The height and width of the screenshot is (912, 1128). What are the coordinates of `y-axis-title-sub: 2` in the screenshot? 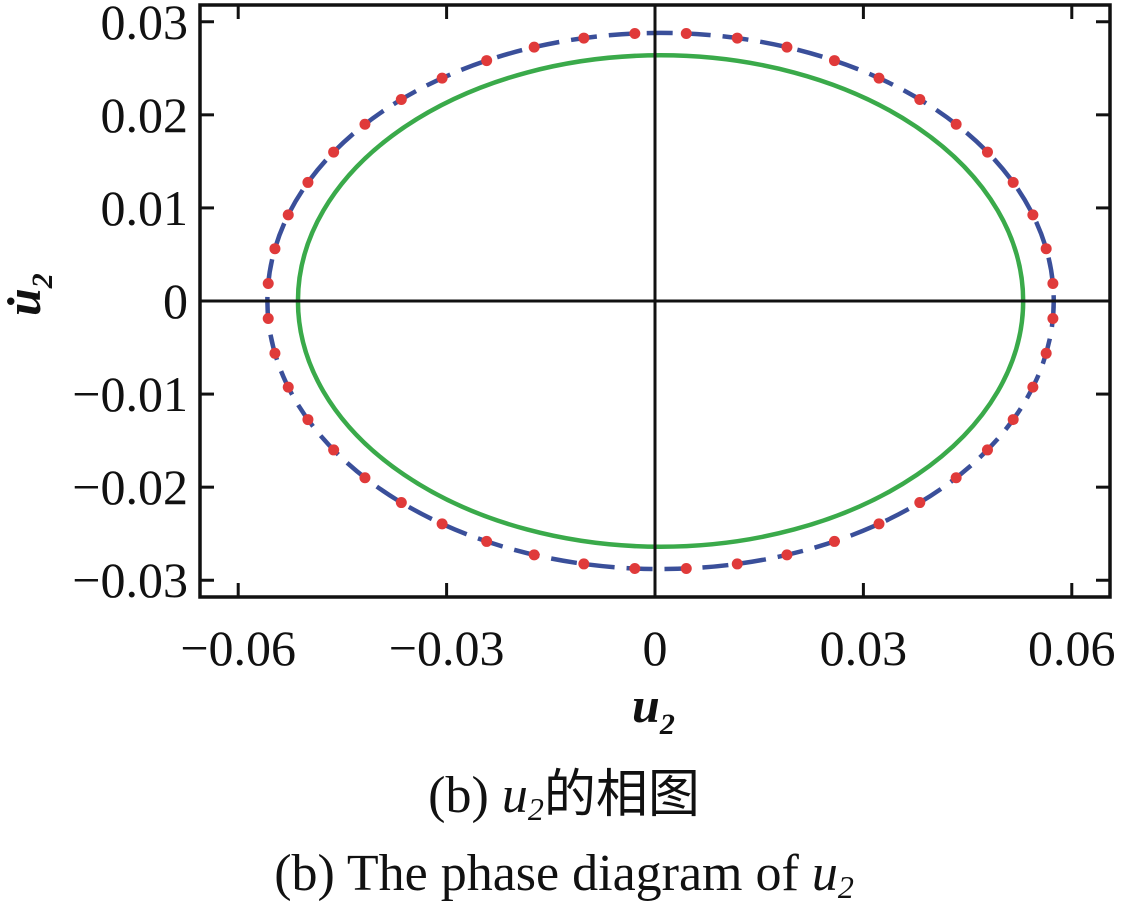 It's located at (42, 281).